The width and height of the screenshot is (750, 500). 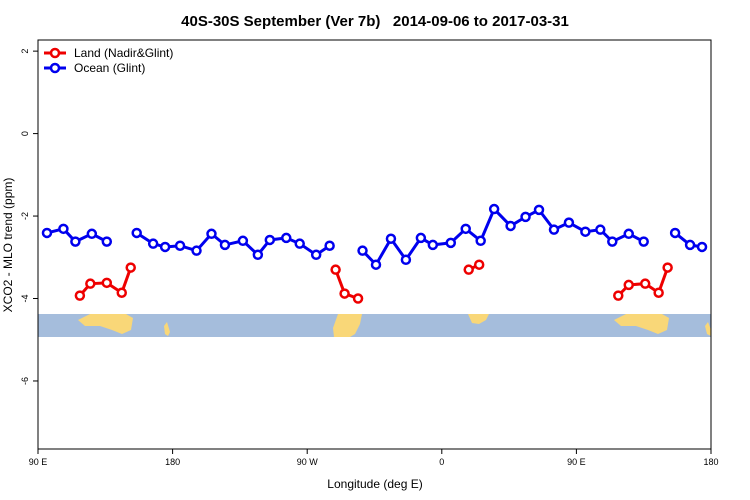 I want to click on legend-label: Ocean (Glint), so click(x=109, y=68).